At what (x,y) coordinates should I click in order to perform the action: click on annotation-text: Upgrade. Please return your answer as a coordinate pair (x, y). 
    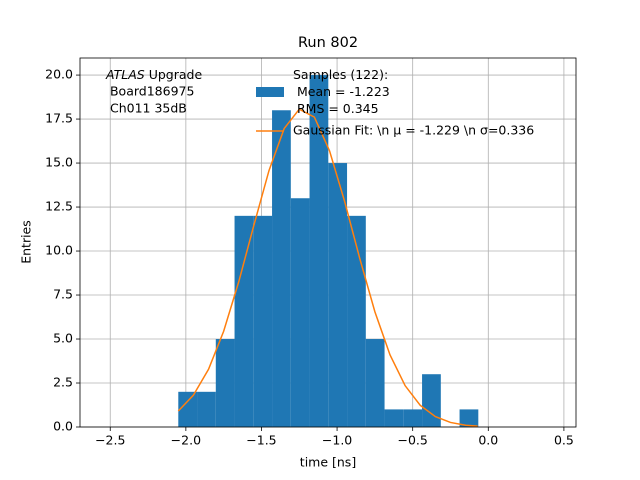
    Looking at the image, I should click on (174, 74).